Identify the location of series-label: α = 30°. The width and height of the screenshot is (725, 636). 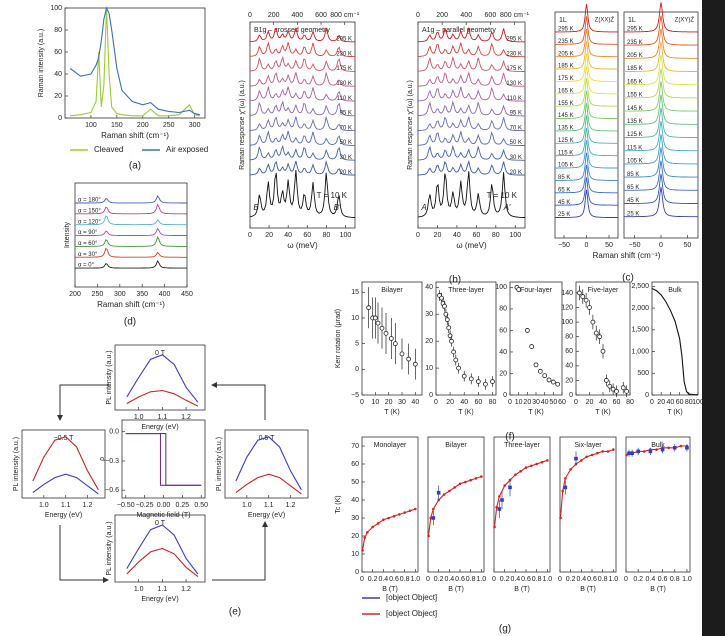
(88, 255).